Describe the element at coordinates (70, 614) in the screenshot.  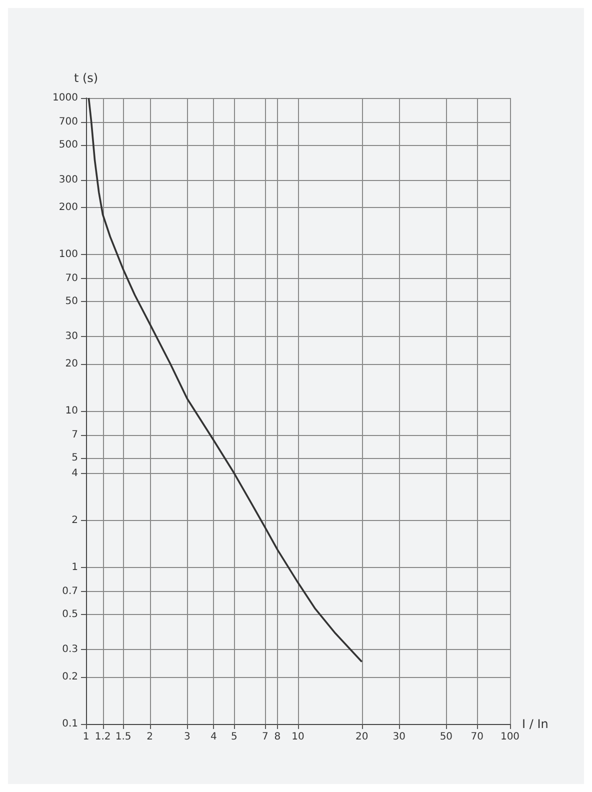
I see `y-tick-label: 0.5` at that location.